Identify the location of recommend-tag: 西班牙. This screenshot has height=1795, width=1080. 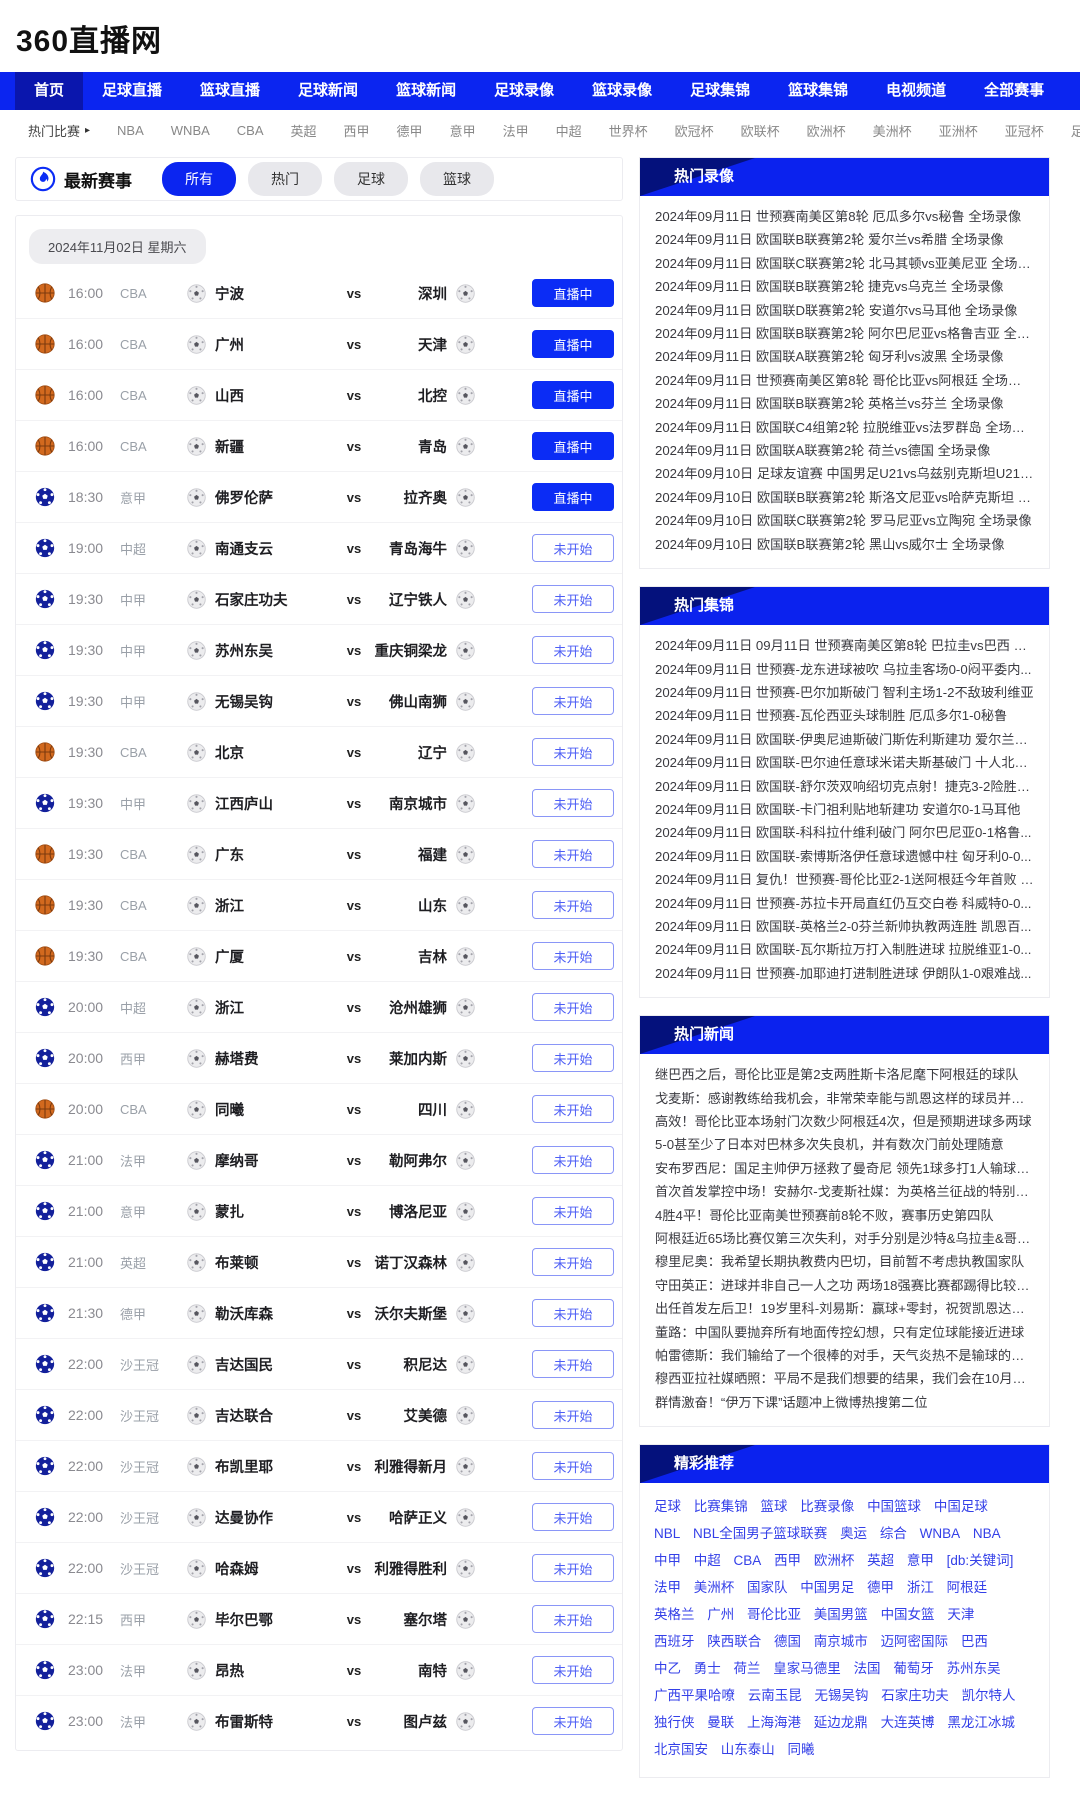
(674, 1642).